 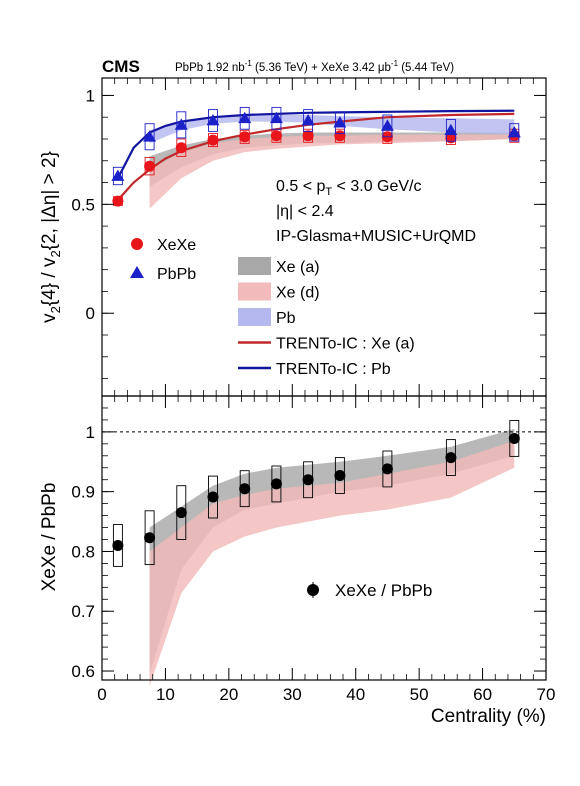 I want to click on ylabel-part-1: v, so click(x=49, y=318).